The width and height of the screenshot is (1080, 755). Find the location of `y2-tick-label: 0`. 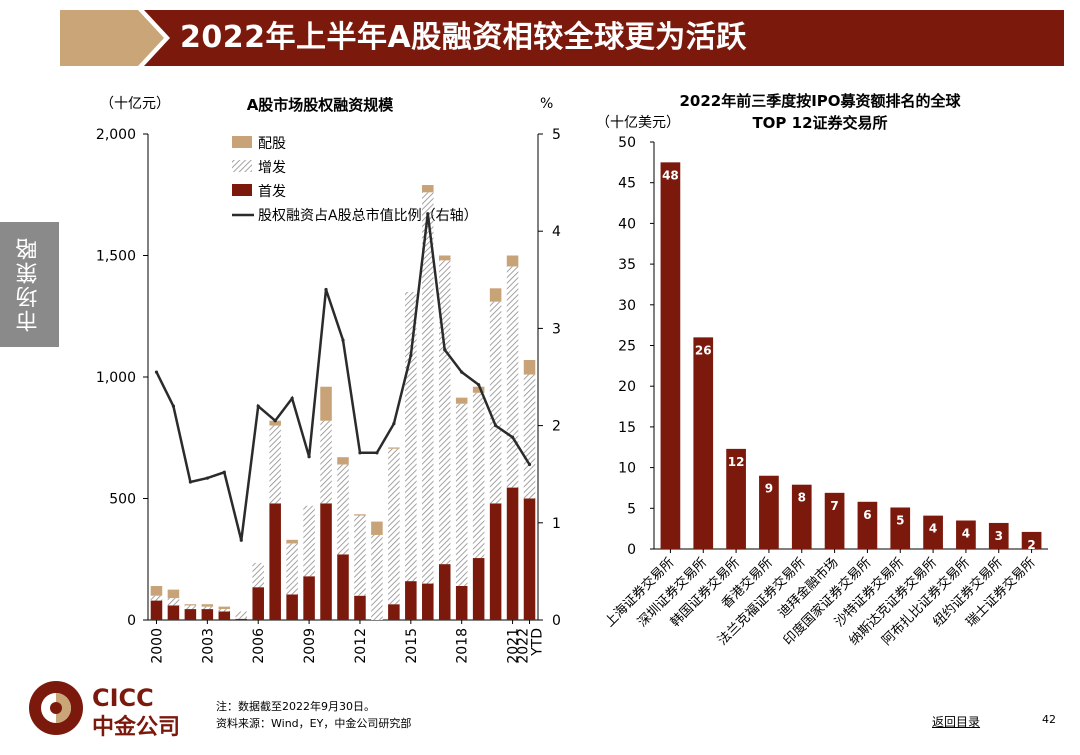

y2-tick-label: 0 is located at coordinates (556, 621).